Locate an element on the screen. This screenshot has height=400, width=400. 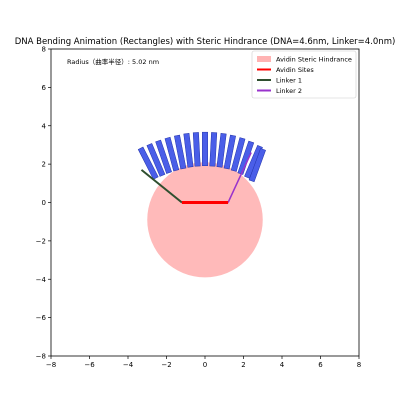
avidin-steric-circle is located at coordinates (205, 220).